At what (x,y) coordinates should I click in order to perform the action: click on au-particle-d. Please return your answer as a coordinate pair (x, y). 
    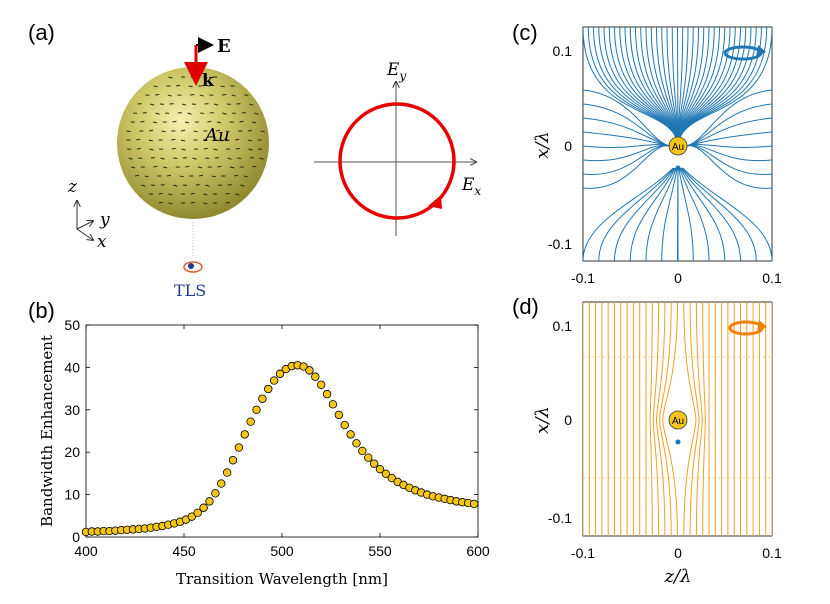
    Looking at the image, I should click on (678, 420).